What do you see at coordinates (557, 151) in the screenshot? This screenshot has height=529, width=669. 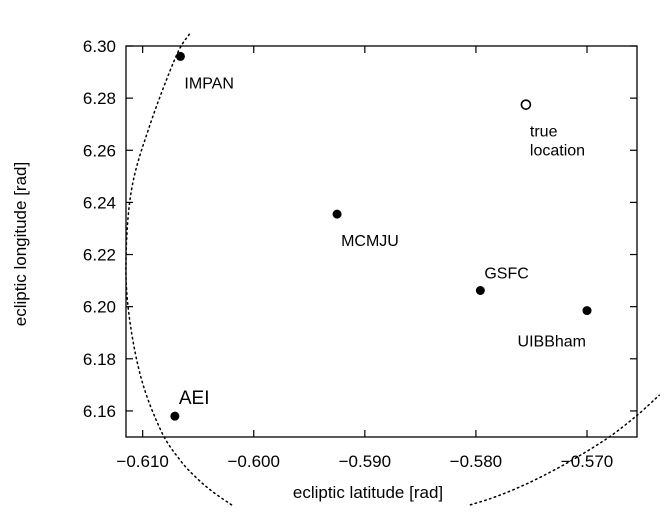 I see `point-label-line: location` at bounding box center [557, 151].